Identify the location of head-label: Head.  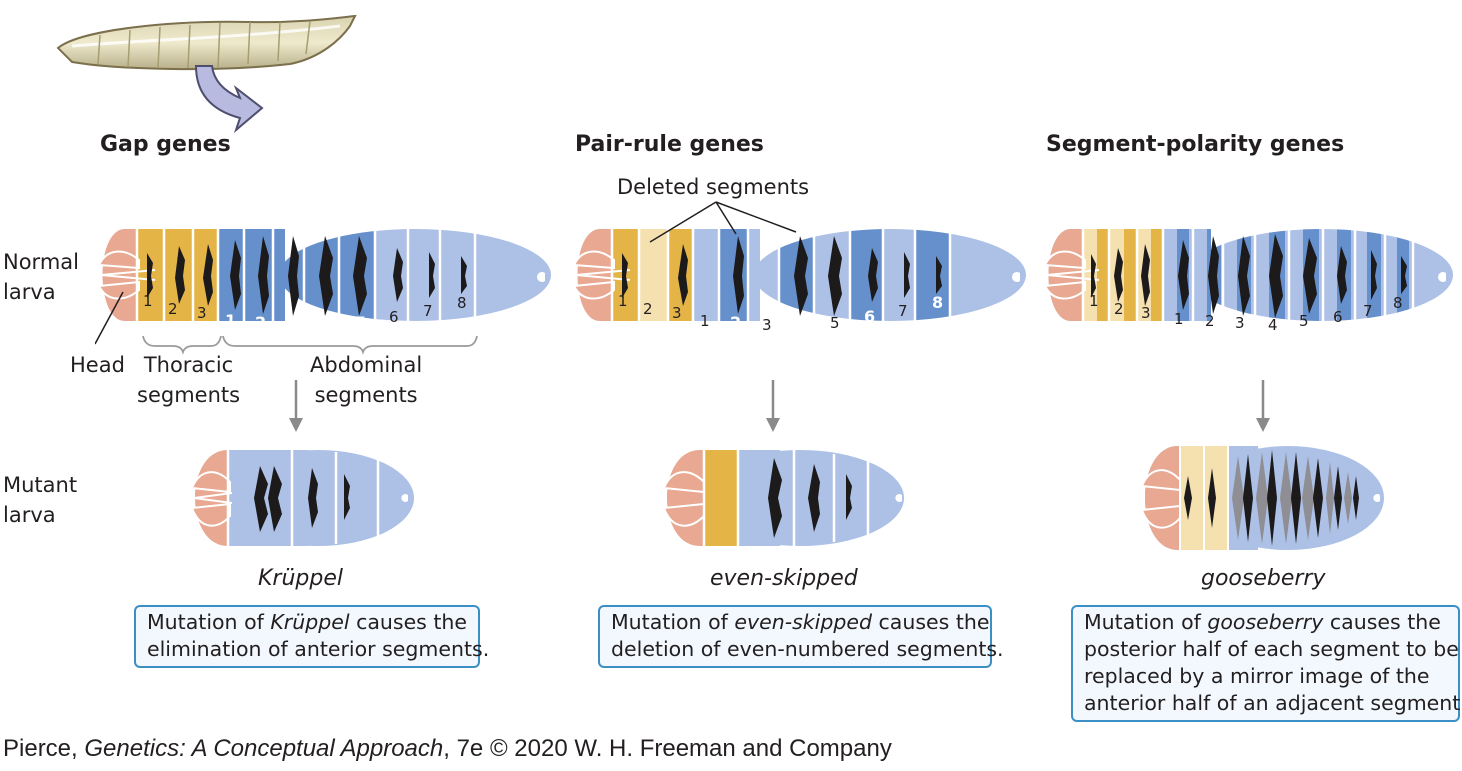
(97, 365).